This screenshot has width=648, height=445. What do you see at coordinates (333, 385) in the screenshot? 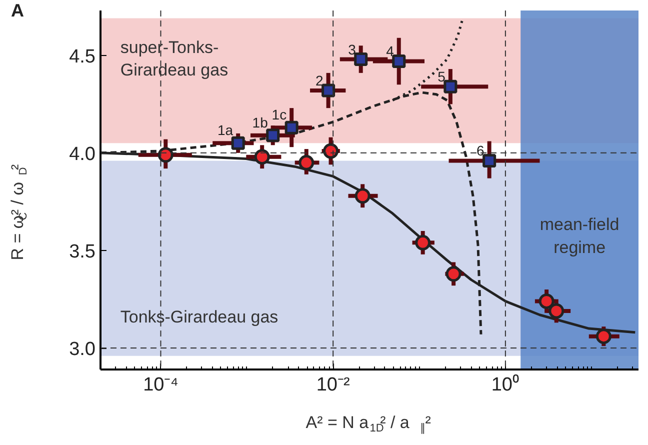
I see `x-tick-label: 10⁻²` at bounding box center [333, 385].